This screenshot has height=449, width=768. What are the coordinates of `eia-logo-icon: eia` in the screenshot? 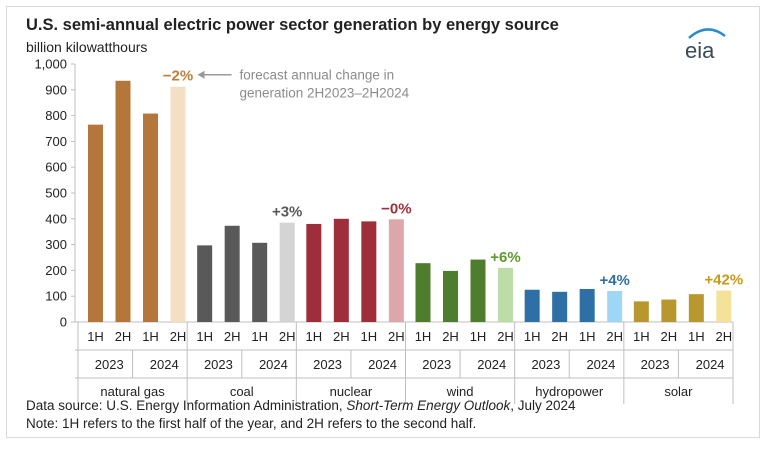 It's located at (705, 45).